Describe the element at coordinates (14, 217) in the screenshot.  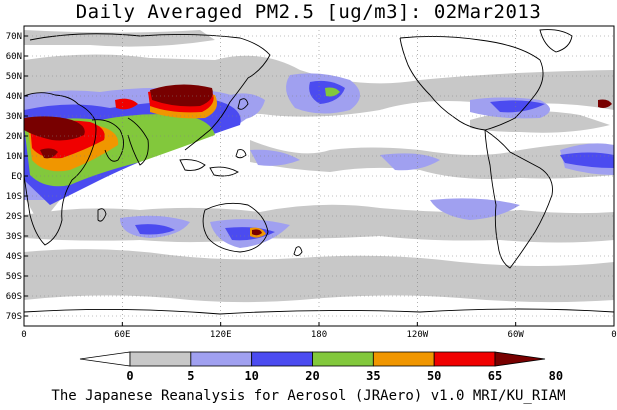
I see `lat-tick-label: 20S` at that location.